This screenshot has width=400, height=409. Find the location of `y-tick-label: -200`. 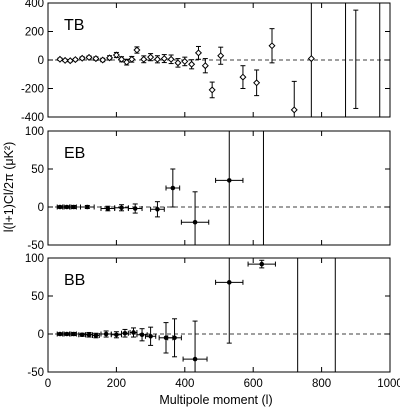

y-tick-label: -200 is located at coordinates (32, 90).